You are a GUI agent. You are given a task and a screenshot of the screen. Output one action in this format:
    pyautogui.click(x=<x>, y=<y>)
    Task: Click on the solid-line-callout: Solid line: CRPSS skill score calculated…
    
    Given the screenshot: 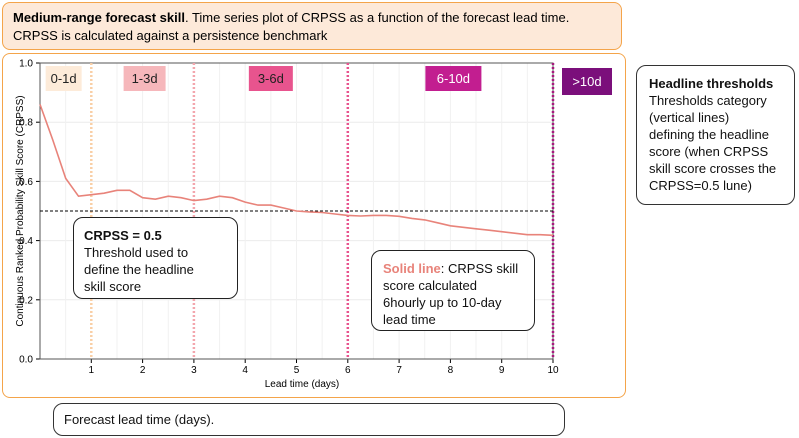 What is the action you would take?
    pyautogui.click(x=453, y=290)
    